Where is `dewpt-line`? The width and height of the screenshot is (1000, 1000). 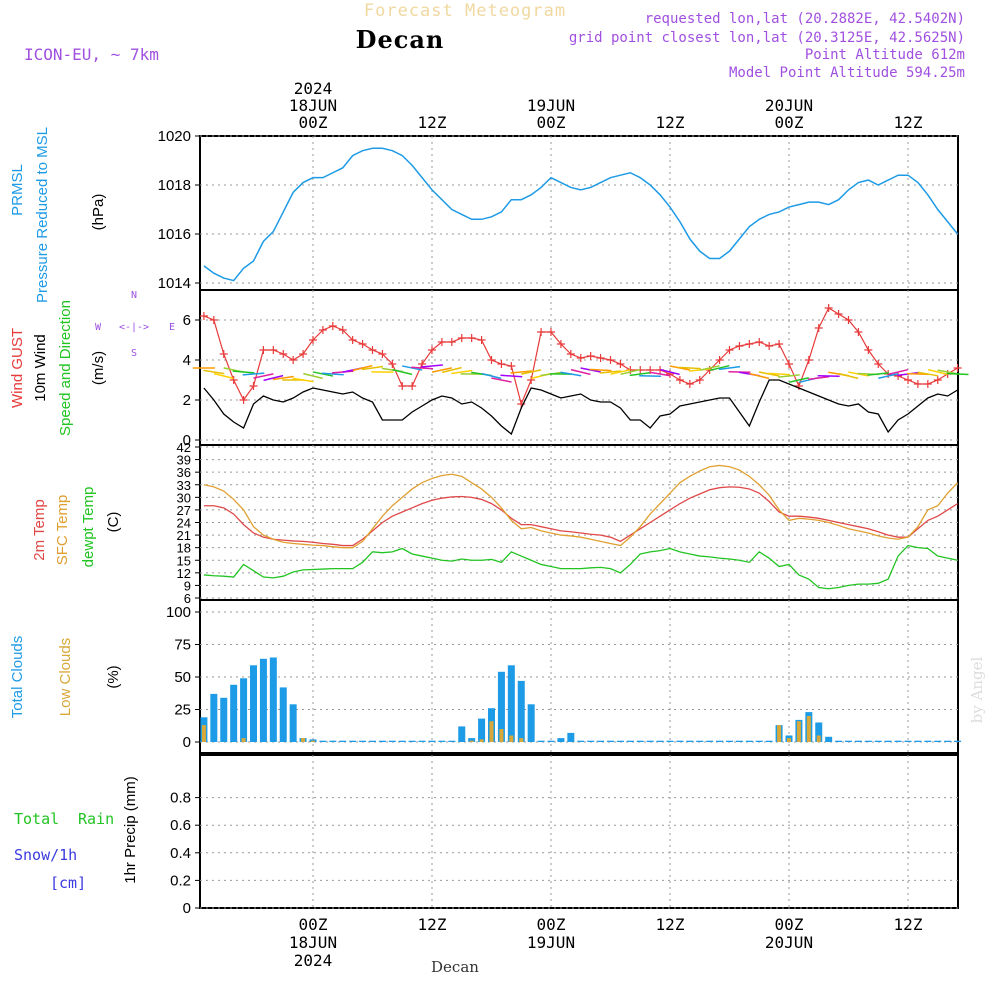
dewpt-line is located at coordinates (580, 567).